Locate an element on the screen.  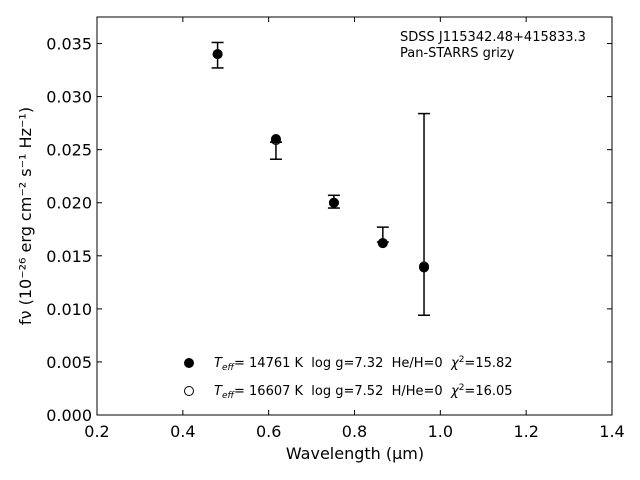
y-tick-label: 0.025 is located at coordinates (69, 150).